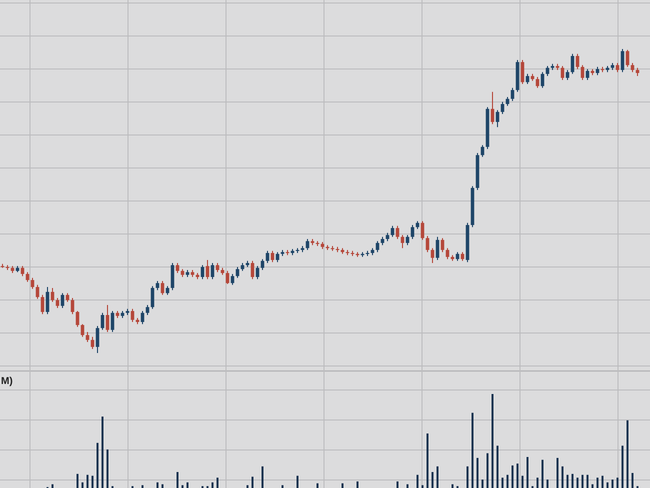  I want to click on chart-title: M), so click(7, 381).